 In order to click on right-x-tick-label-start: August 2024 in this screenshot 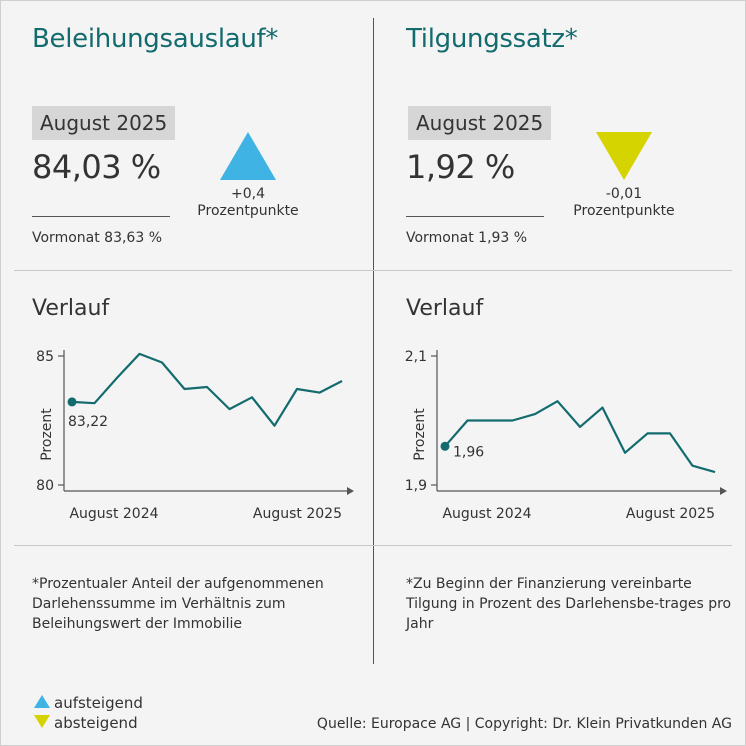, I will do `click(486, 514)`.